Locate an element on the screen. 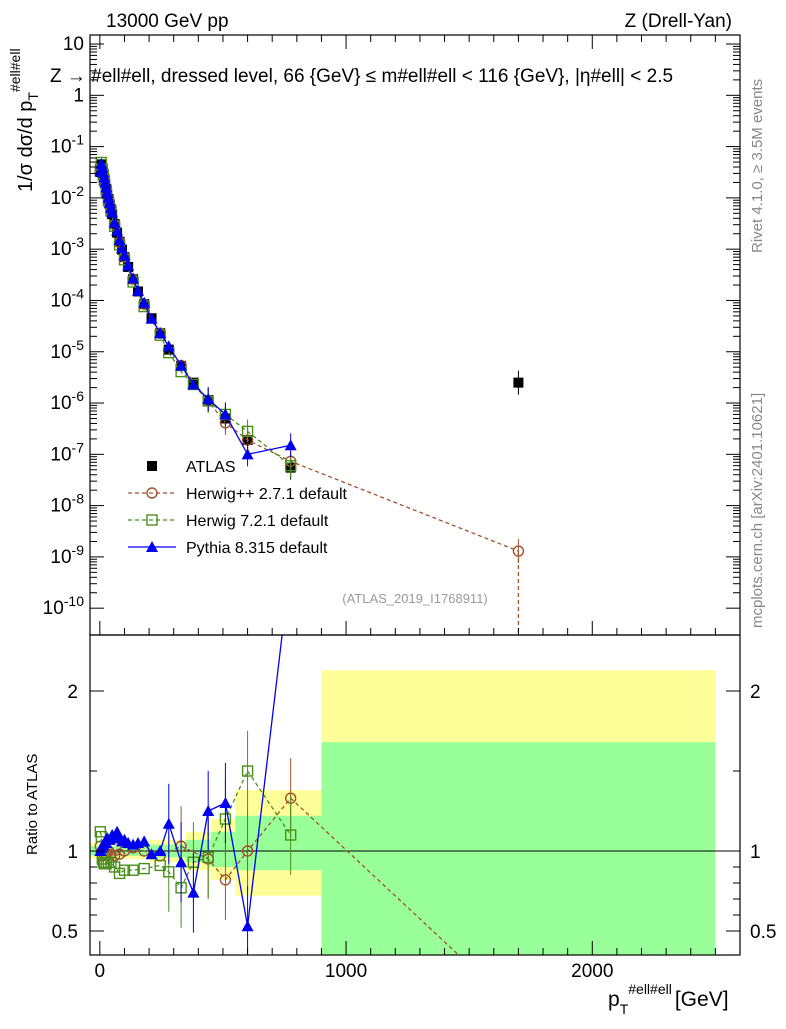 The height and width of the screenshot is (1029, 786). x-tick-label: 1000 is located at coordinates (346, 971).